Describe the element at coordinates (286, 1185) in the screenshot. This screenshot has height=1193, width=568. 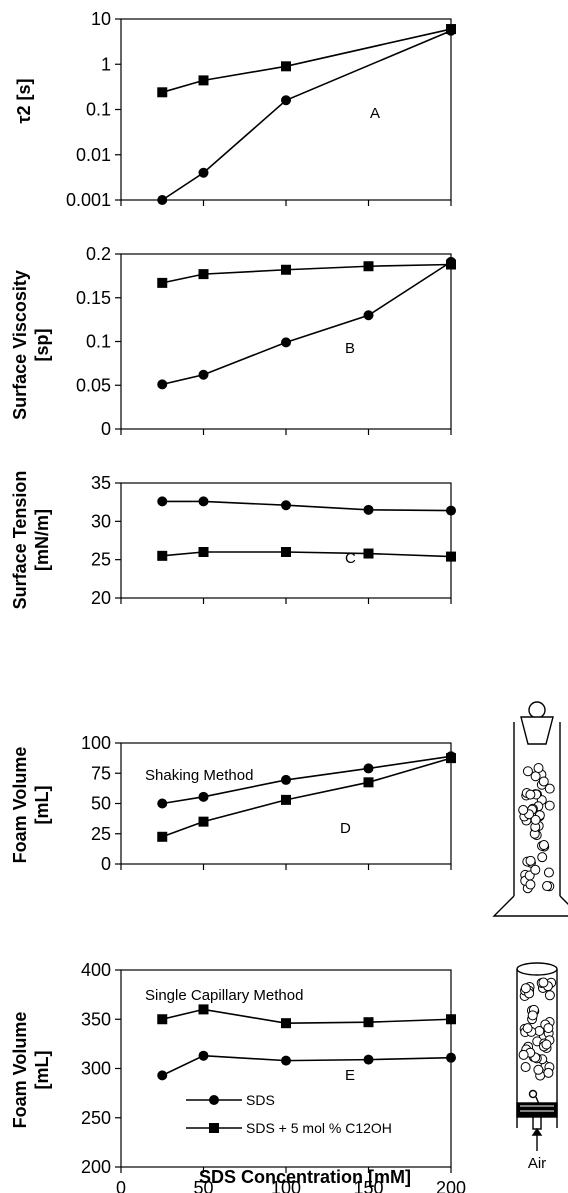
I see `x-tick-label: 100` at that location.